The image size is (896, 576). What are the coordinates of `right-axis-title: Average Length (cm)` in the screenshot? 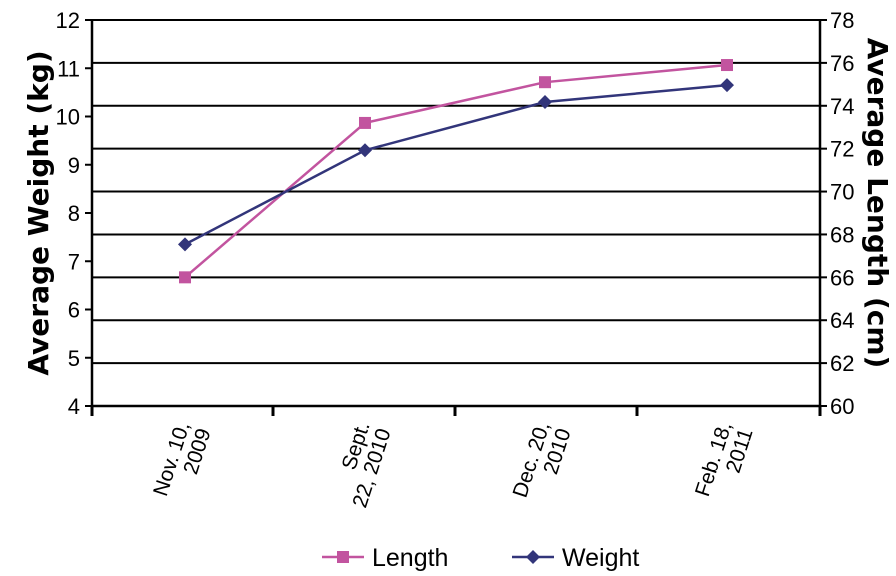 It's located at (877, 203).